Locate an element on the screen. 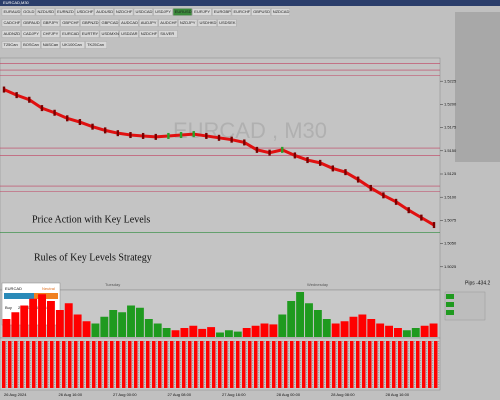 Image resolution: width=500 pixels, height=400 pixels. symbol-label: NZDCAD is located at coordinates (281, 11).